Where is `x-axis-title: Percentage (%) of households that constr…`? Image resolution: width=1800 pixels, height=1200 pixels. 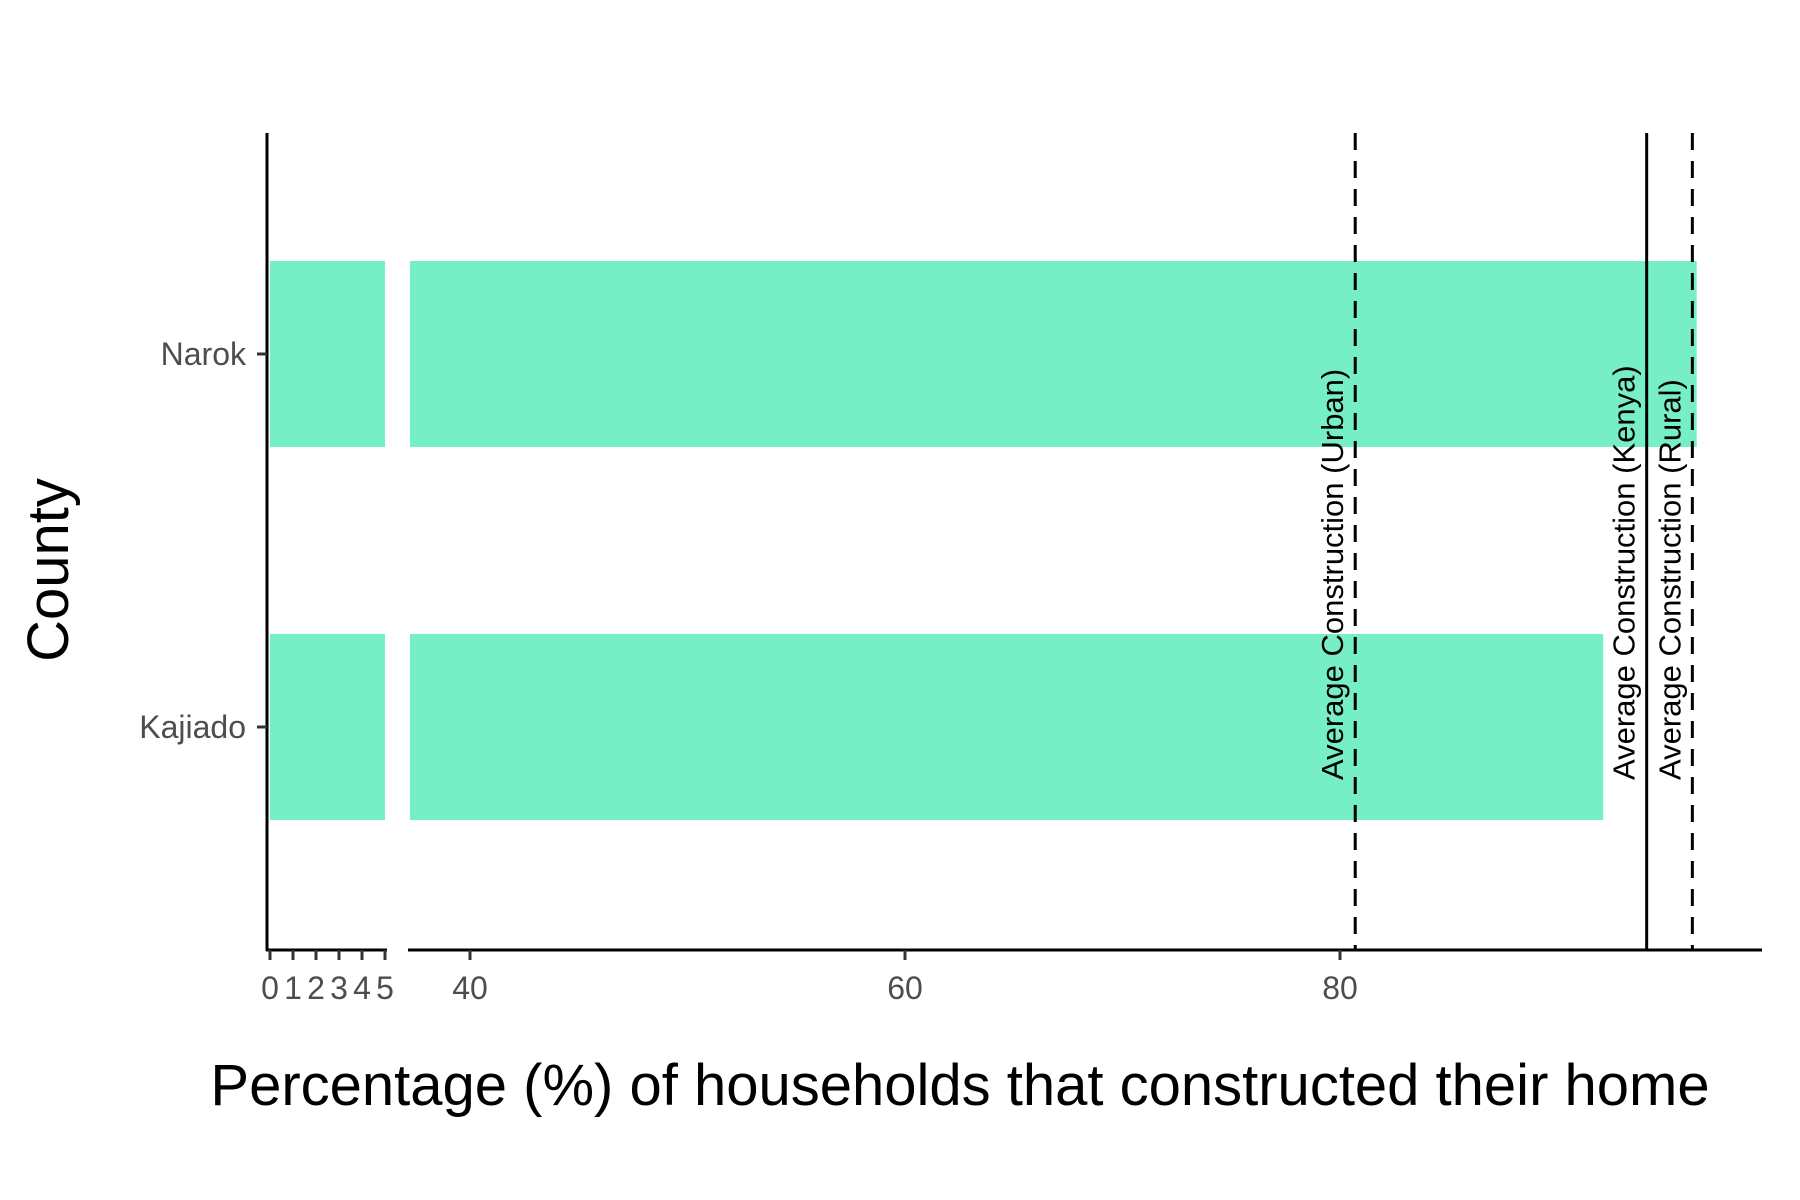
x-axis-title: Percentage (%) of households that constr… is located at coordinates (959, 1085).